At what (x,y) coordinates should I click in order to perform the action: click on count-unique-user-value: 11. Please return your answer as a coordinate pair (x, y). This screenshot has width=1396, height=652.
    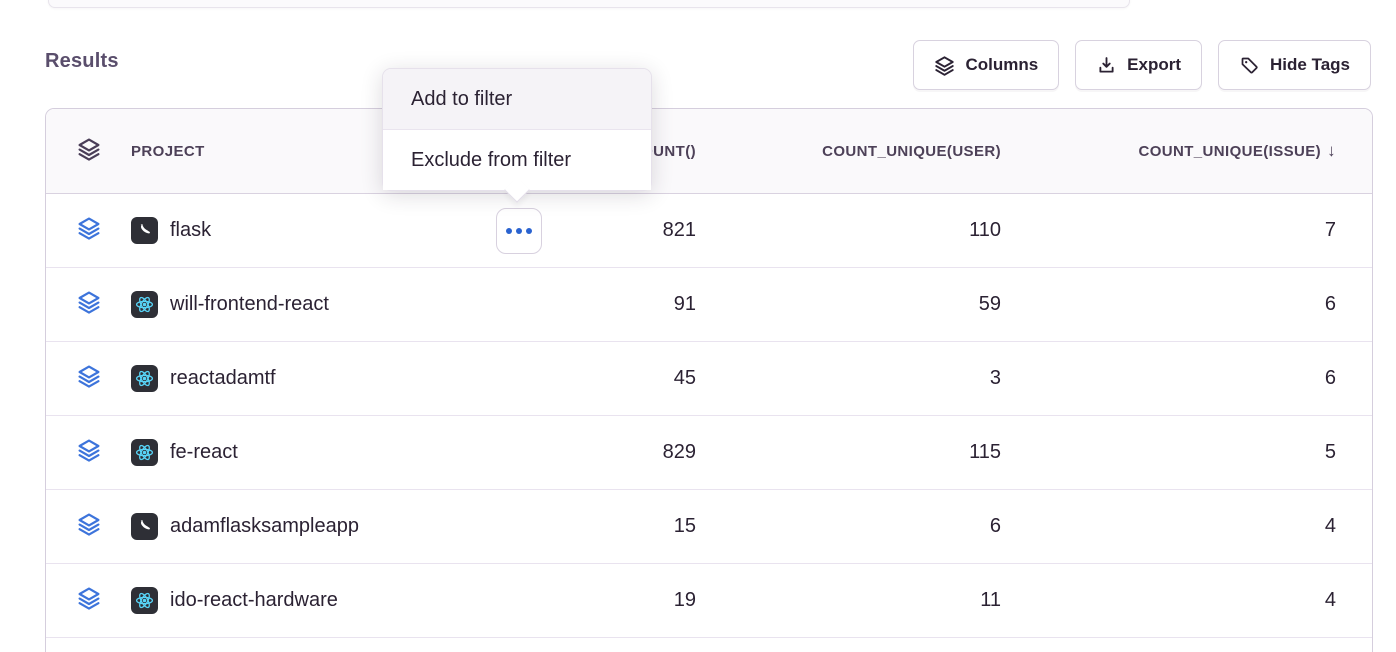
    Looking at the image, I should click on (990, 600).